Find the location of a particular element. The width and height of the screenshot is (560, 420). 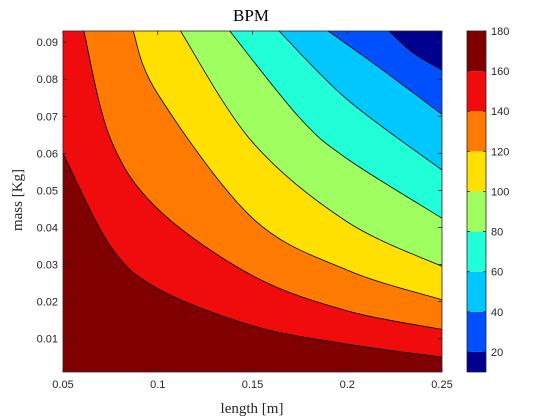

x-tick-label: 0.1 is located at coordinates (157, 385).